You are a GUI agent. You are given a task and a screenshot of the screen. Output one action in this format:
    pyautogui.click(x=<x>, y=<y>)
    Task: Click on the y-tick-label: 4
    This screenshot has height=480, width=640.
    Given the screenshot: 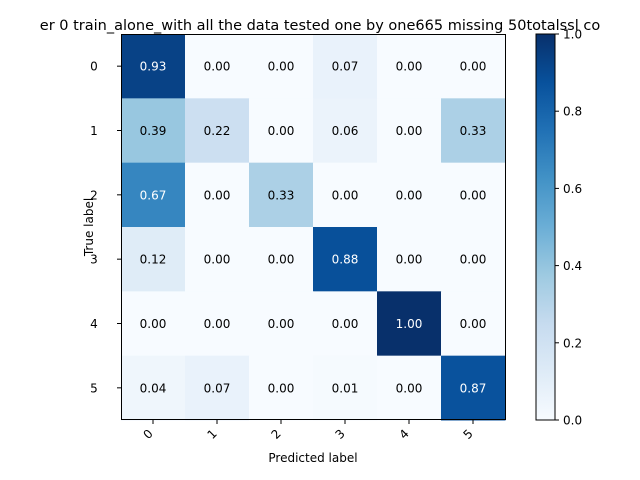 What is the action you would take?
    pyautogui.click(x=94, y=324)
    